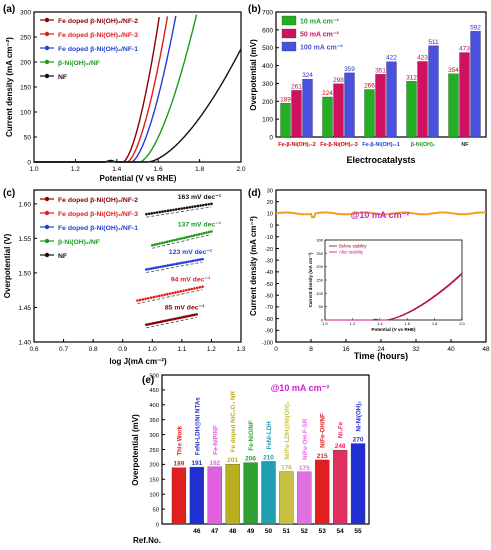  I want to click on inset-y-tick-label: 50, so click(321, 306).